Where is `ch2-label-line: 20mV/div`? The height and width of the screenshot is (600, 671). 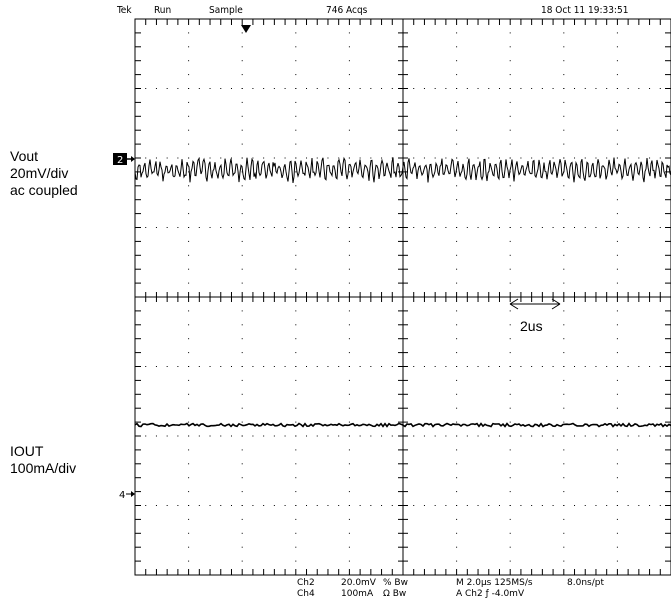 ch2-label-line: 20mV/div is located at coordinates (39, 173).